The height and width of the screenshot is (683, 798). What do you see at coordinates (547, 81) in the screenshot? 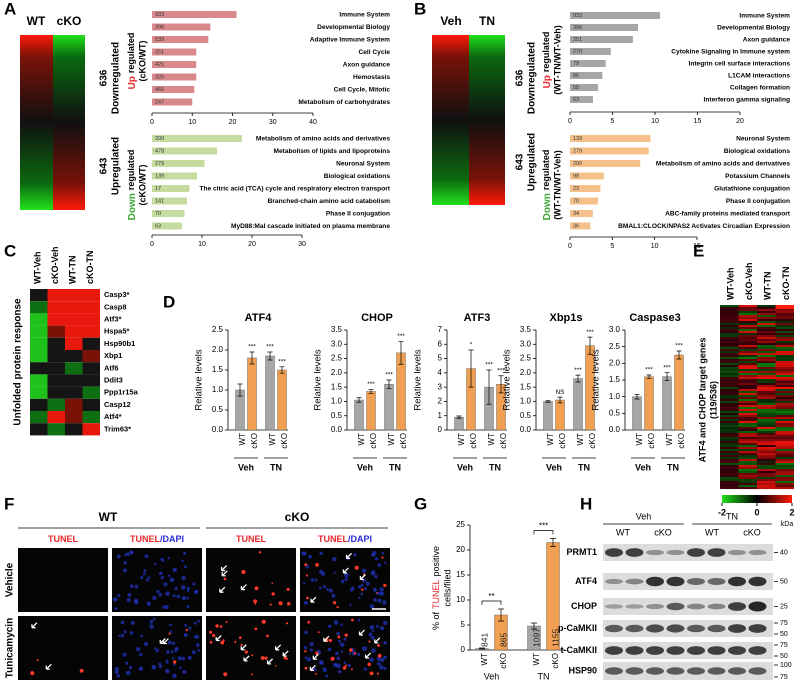
I see `axis-label-emphasis: Up` at bounding box center [547, 81].